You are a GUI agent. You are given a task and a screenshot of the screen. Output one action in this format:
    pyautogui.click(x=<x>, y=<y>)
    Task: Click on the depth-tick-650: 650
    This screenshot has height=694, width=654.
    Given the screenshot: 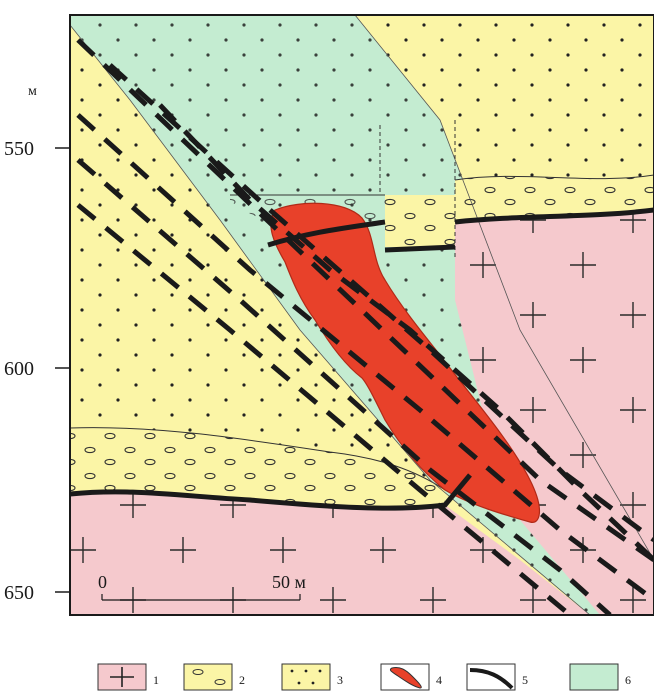 What is the action you would take?
    pyautogui.click(x=19, y=593)
    